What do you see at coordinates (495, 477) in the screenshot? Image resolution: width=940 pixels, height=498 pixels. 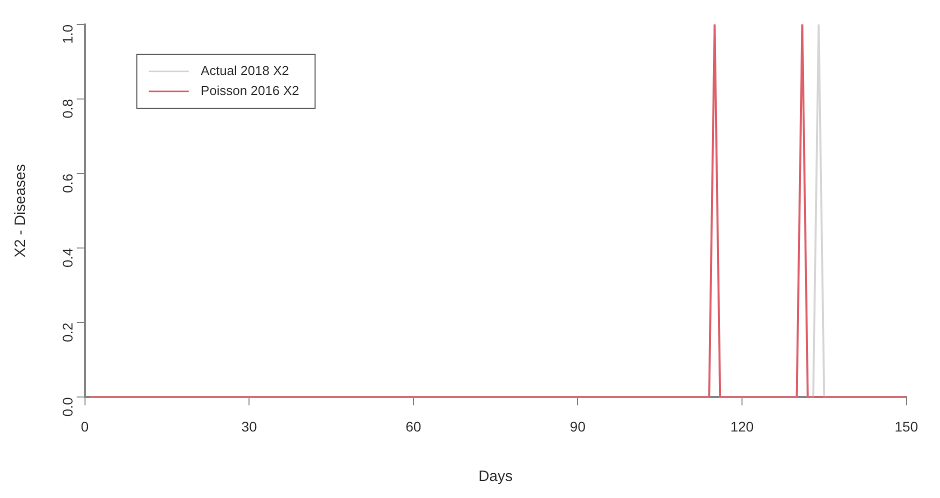 I see `x-axis-title: Days` at bounding box center [495, 477].